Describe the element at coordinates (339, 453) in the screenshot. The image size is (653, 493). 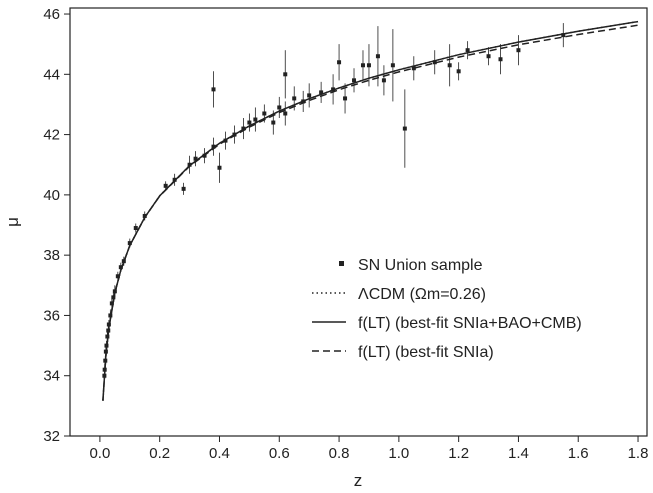
I see `x-tick-label: 0.8` at that location.